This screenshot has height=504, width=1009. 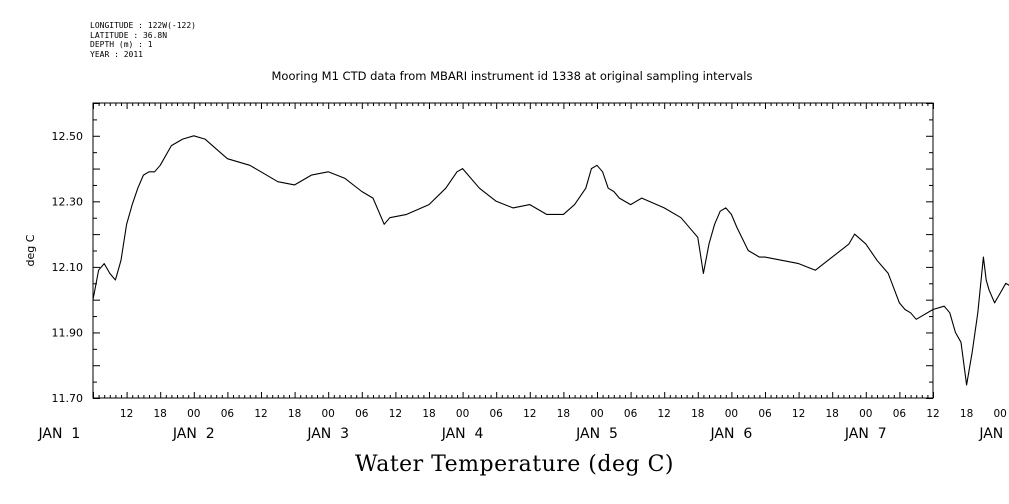 What do you see at coordinates (116, 54) in the screenshot?
I see `year-label: YEAR : 2011` at bounding box center [116, 54].